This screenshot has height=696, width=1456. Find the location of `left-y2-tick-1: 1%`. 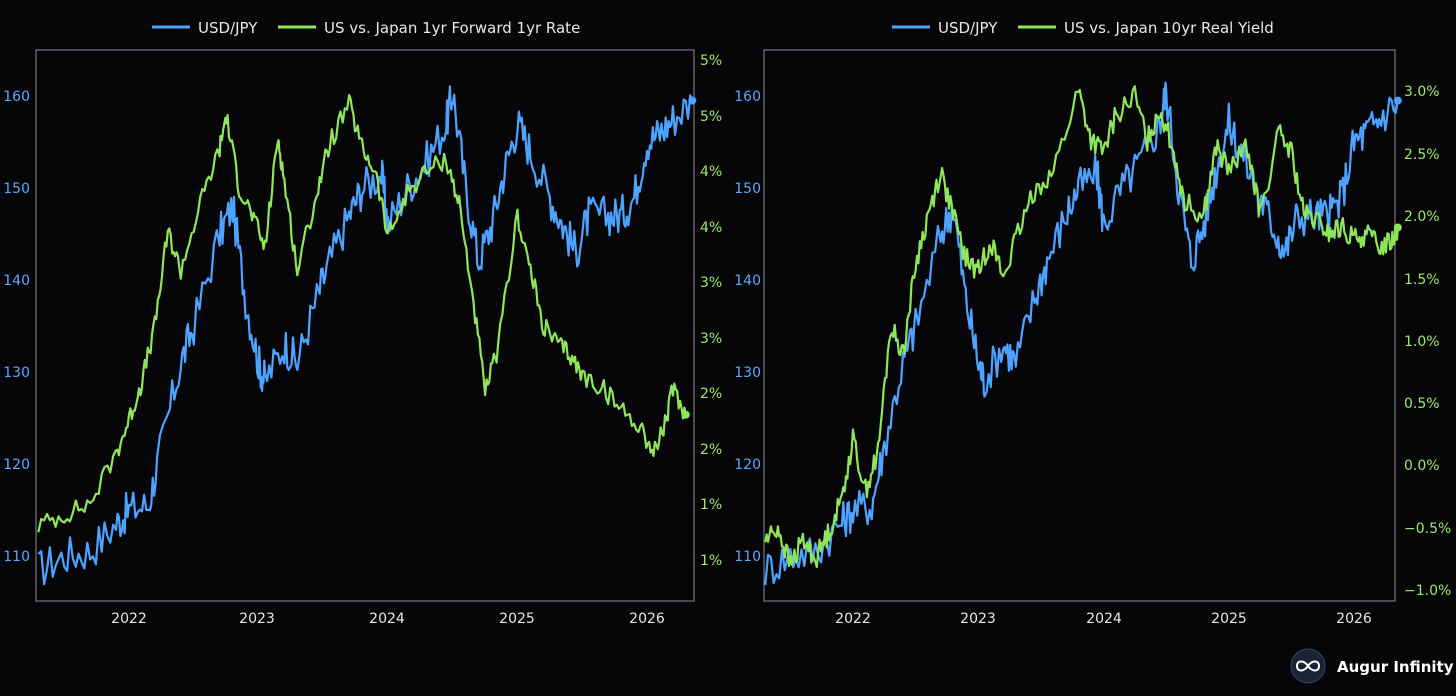

left-y2-tick-1: 1% is located at coordinates (711, 505).